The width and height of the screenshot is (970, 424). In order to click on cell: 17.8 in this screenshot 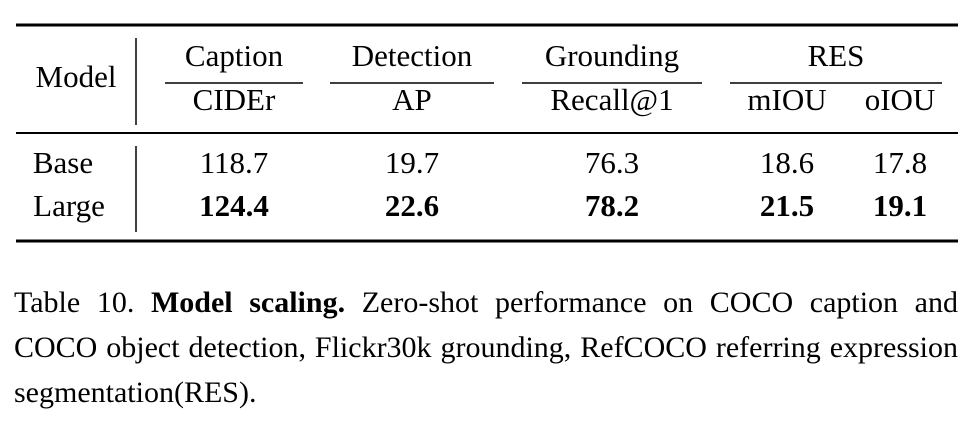, I will do `click(900, 162)`.